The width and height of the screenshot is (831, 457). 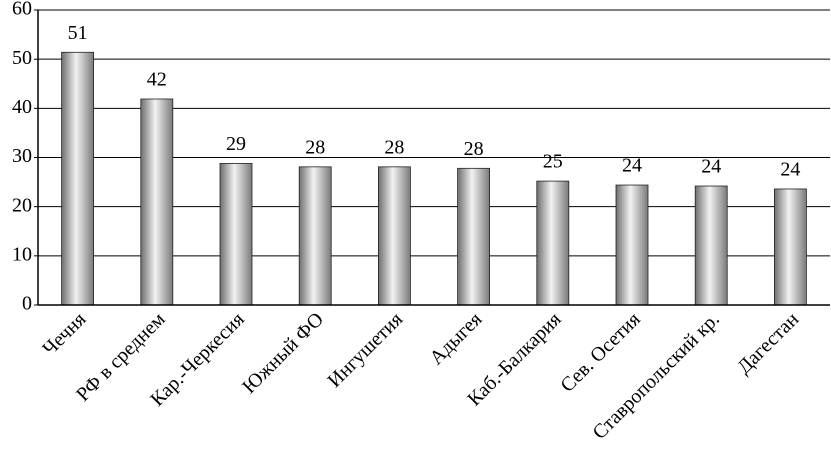 I want to click on data-label: 42, so click(x=157, y=80).